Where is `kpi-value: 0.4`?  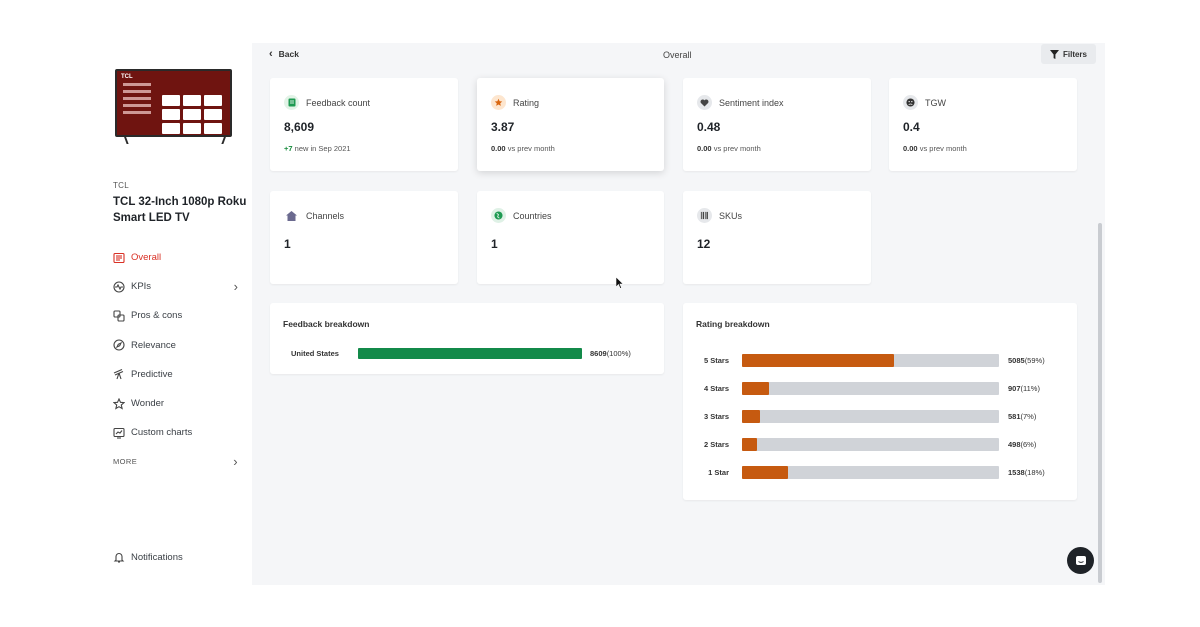 kpi-value: 0.4 is located at coordinates (911, 127).